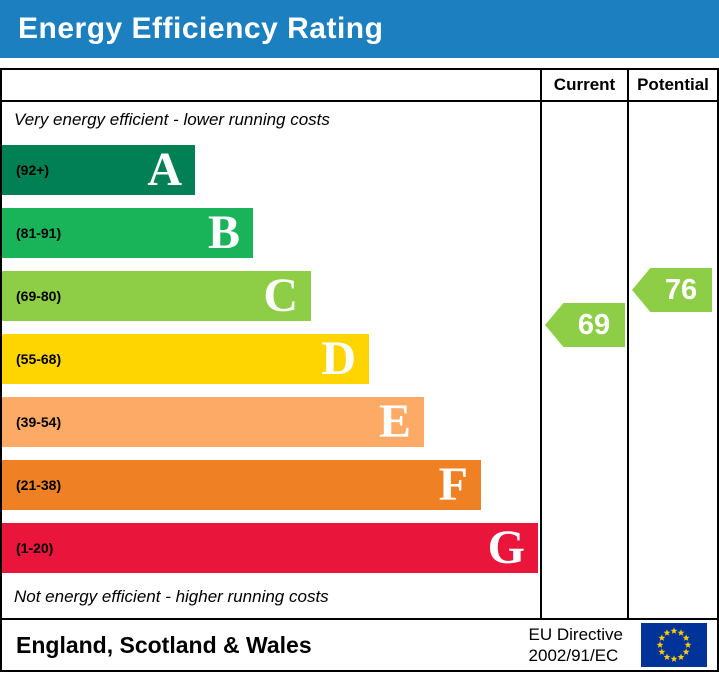 The height and width of the screenshot is (675, 719). I want to click on band-range-label: (92+), so click(33, 169).